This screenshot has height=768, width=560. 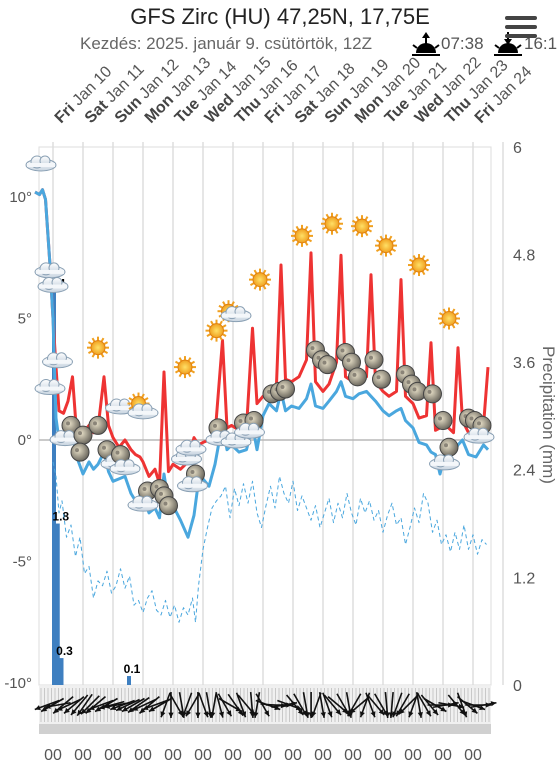 I want to click on precipitation-tick-label: 1.2, so click(x=524, y=578).